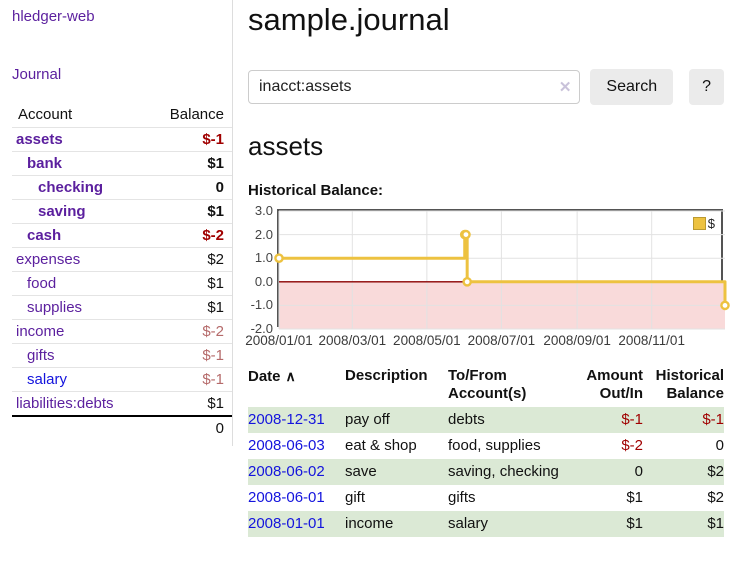 This screenshot has width=742, height=582. Describe the element at coordinates (719, 445) in the screenshot. I see `transaction-balance: 0` at that location.